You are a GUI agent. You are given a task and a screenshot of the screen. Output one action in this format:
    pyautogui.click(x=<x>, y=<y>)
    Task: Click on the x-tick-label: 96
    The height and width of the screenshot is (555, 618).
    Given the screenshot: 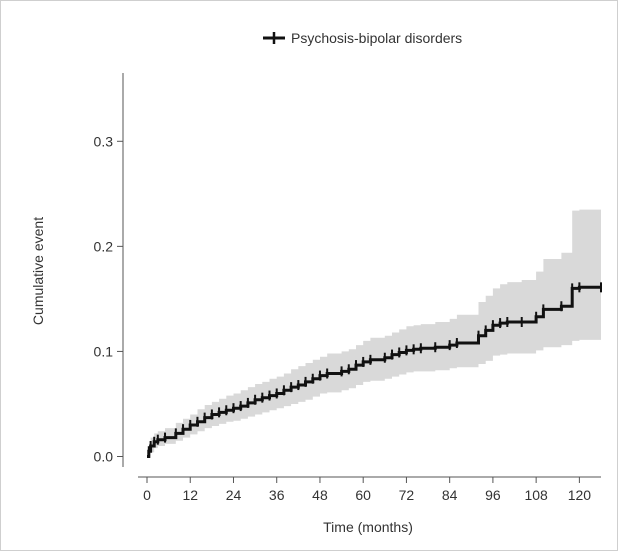 What is the action you would take?
    pyautogui.click(x=493, y=495)
    